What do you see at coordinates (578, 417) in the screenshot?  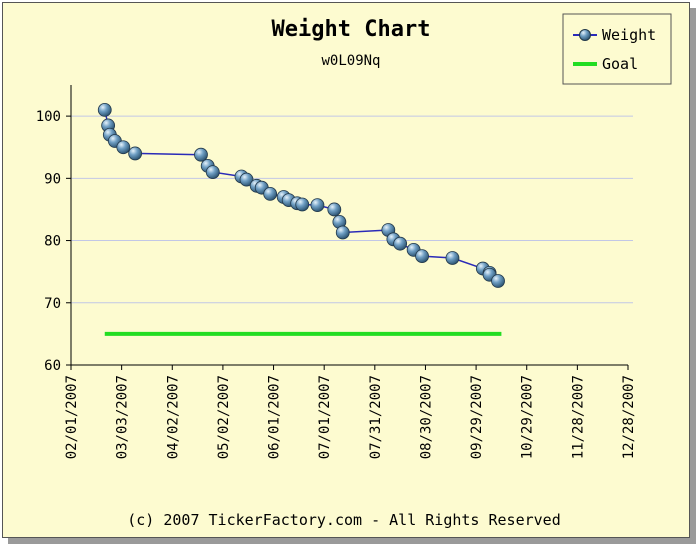 I see `x-tick-label: 11/28/2007` at bounding box center [578, 417].